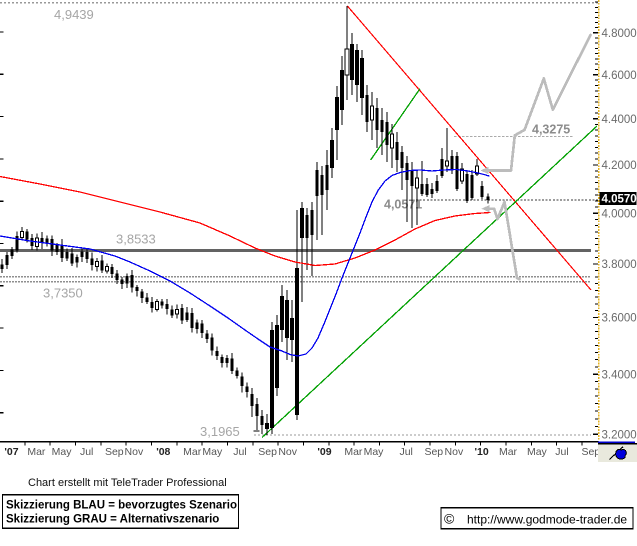  Describe the element at coordinates (619, 435) in the screenshot. I see `svg-text: 3.2000` at that location.